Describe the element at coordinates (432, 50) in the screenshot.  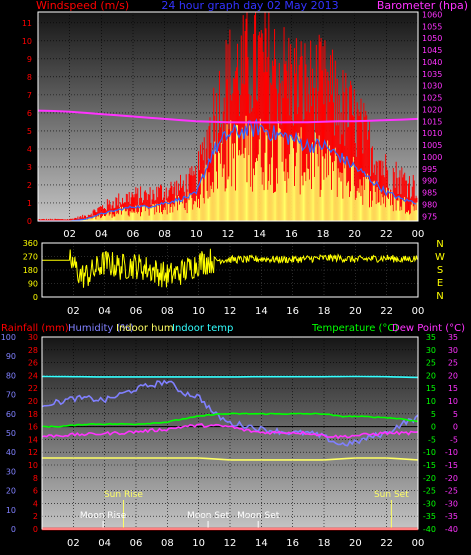
I see `tick-label: 1045` at that location.